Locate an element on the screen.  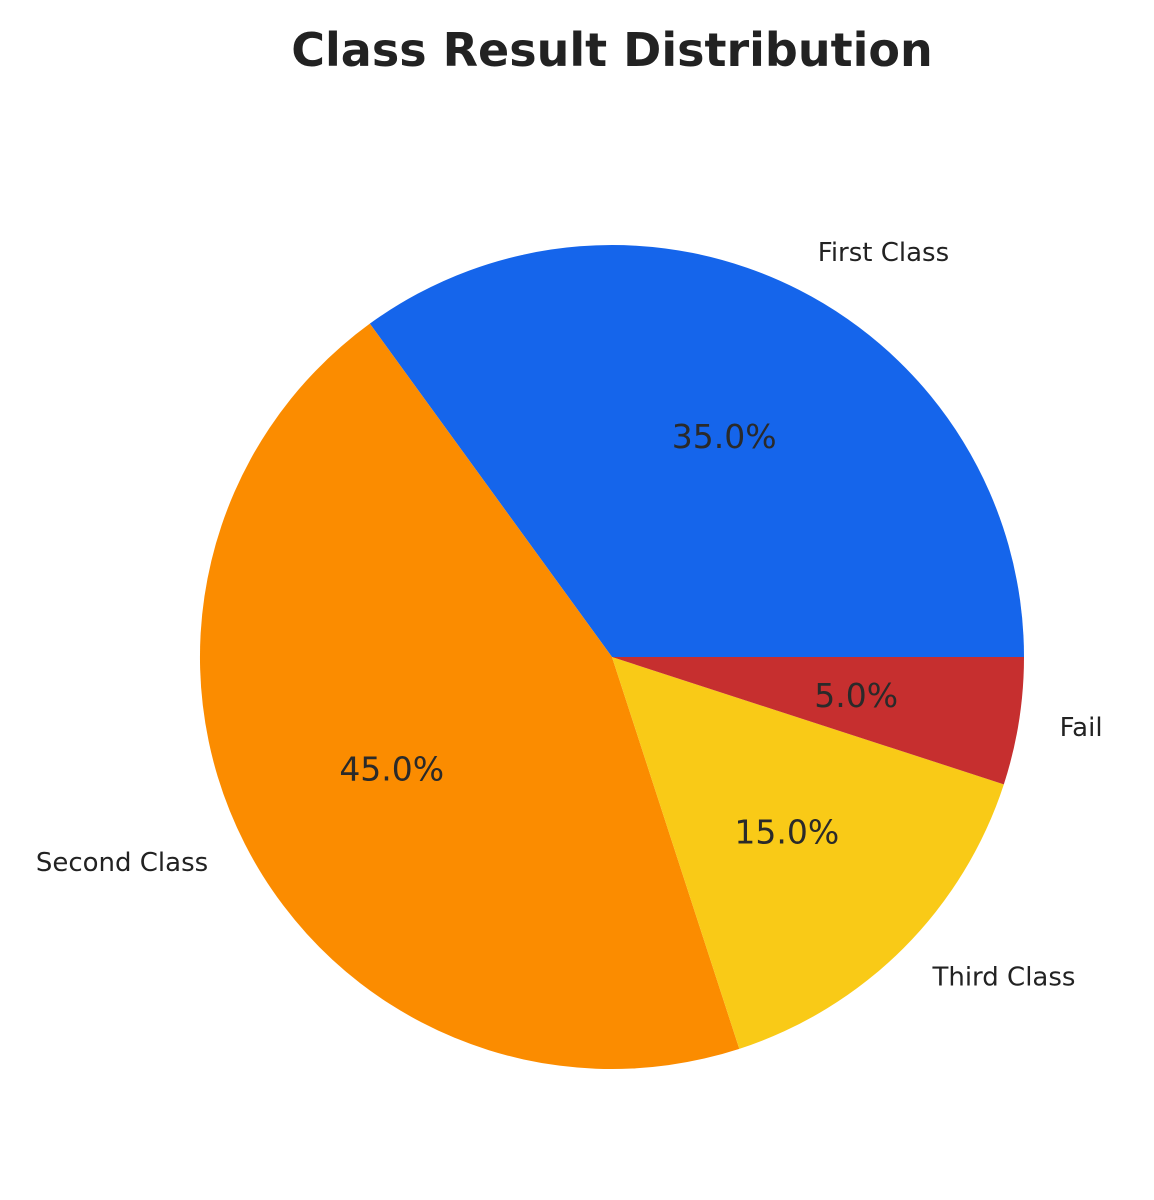
slice-percent-third-class: 15.0% is located at coordinates (786, 831).